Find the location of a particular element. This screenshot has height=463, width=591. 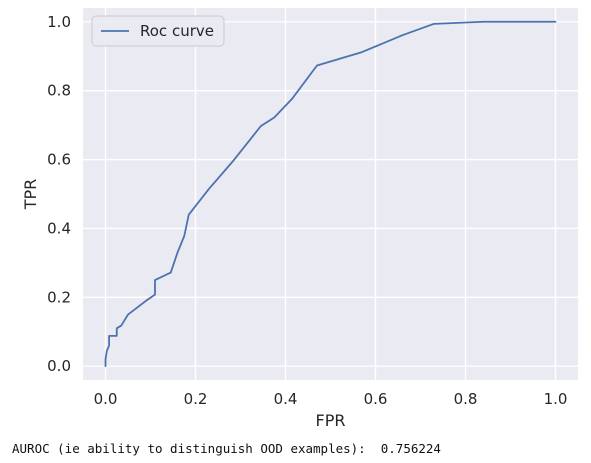

x-tick-label: 0.2 is located at coordinates (196, 399).